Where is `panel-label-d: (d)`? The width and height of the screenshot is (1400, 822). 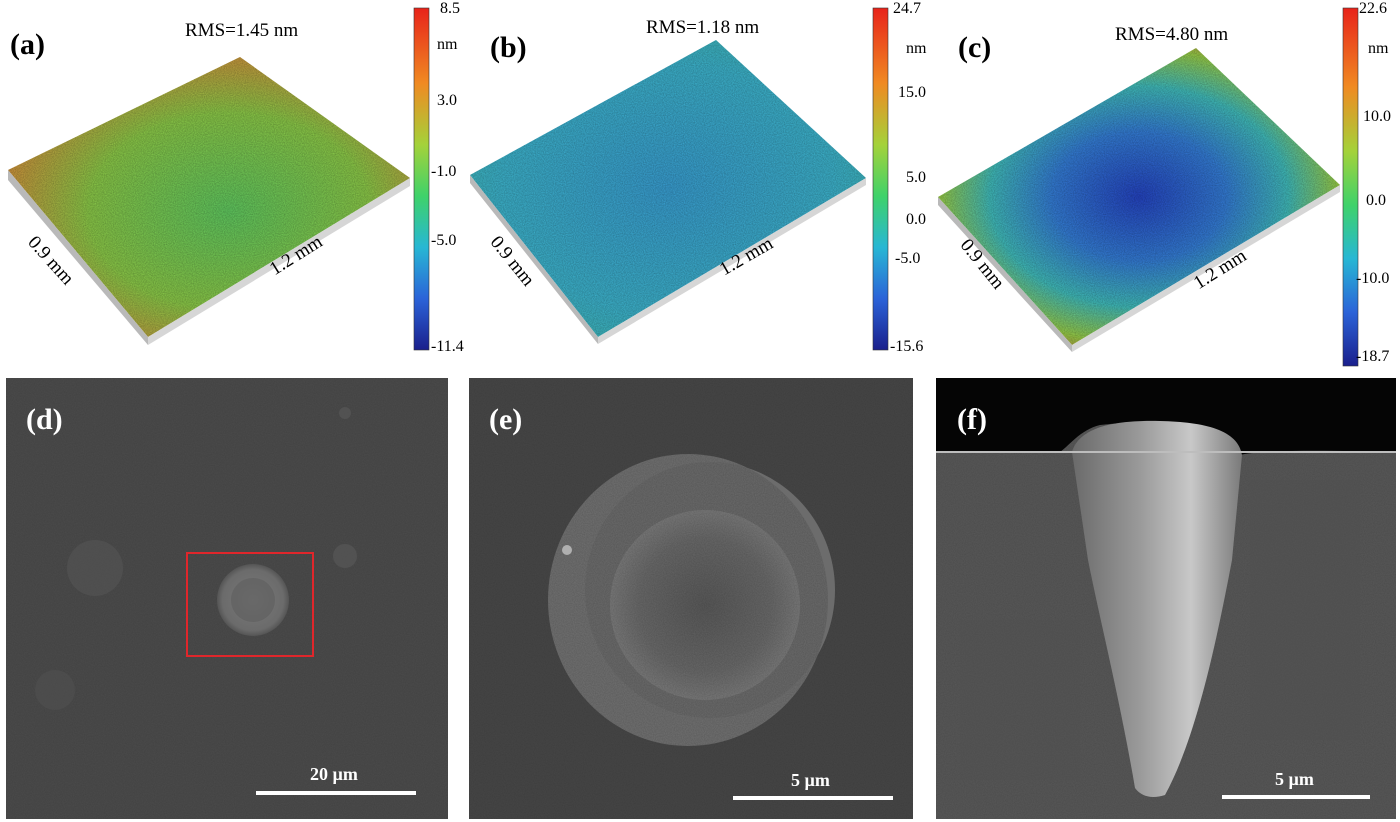 panel-label-d: (d) is located at coordinates (44, 419).